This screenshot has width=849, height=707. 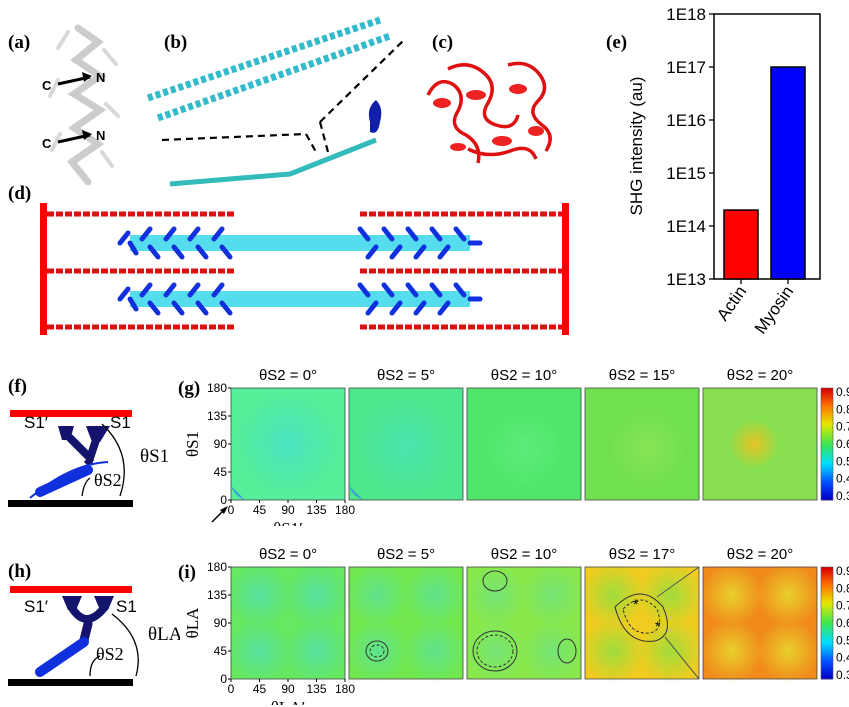 I want to click on x-tick-label: 90, so click(x=288, y=510).